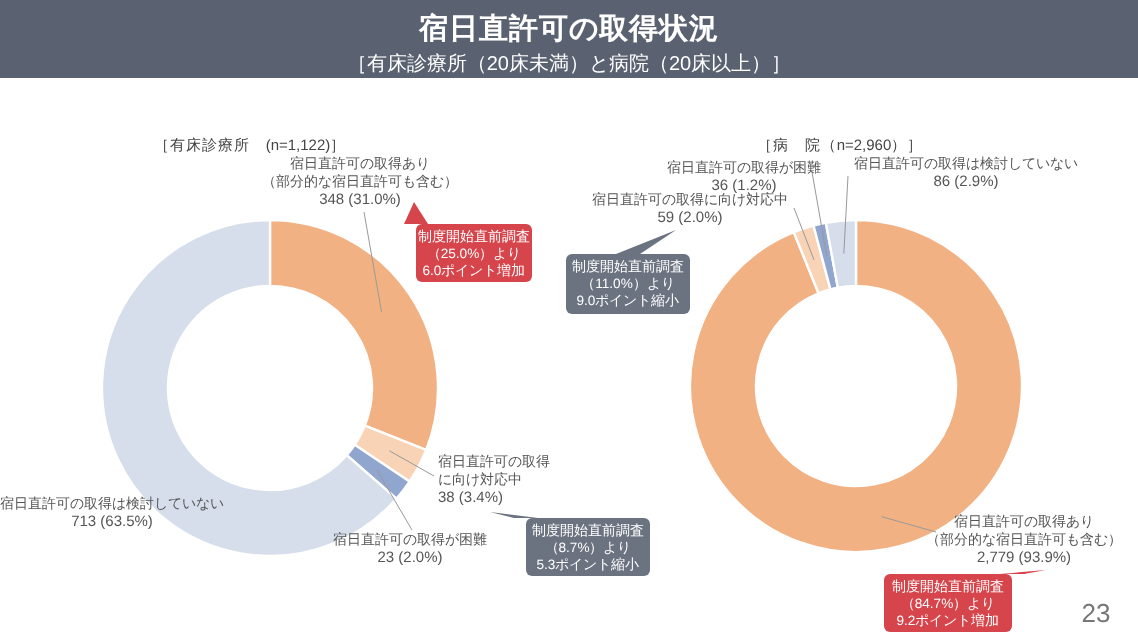 This screenshot has height=640, width=1138. I want to click on chart-subtitle: ［有床診療所（20床未満）と病院（20床以上）］, so click(569, 64).